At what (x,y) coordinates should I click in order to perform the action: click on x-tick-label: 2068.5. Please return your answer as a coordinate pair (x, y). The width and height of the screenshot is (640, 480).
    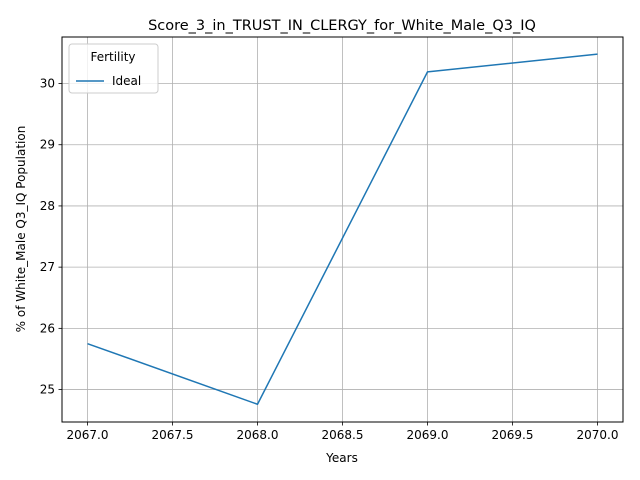
    Looking at the image, I should click on (343, 435).